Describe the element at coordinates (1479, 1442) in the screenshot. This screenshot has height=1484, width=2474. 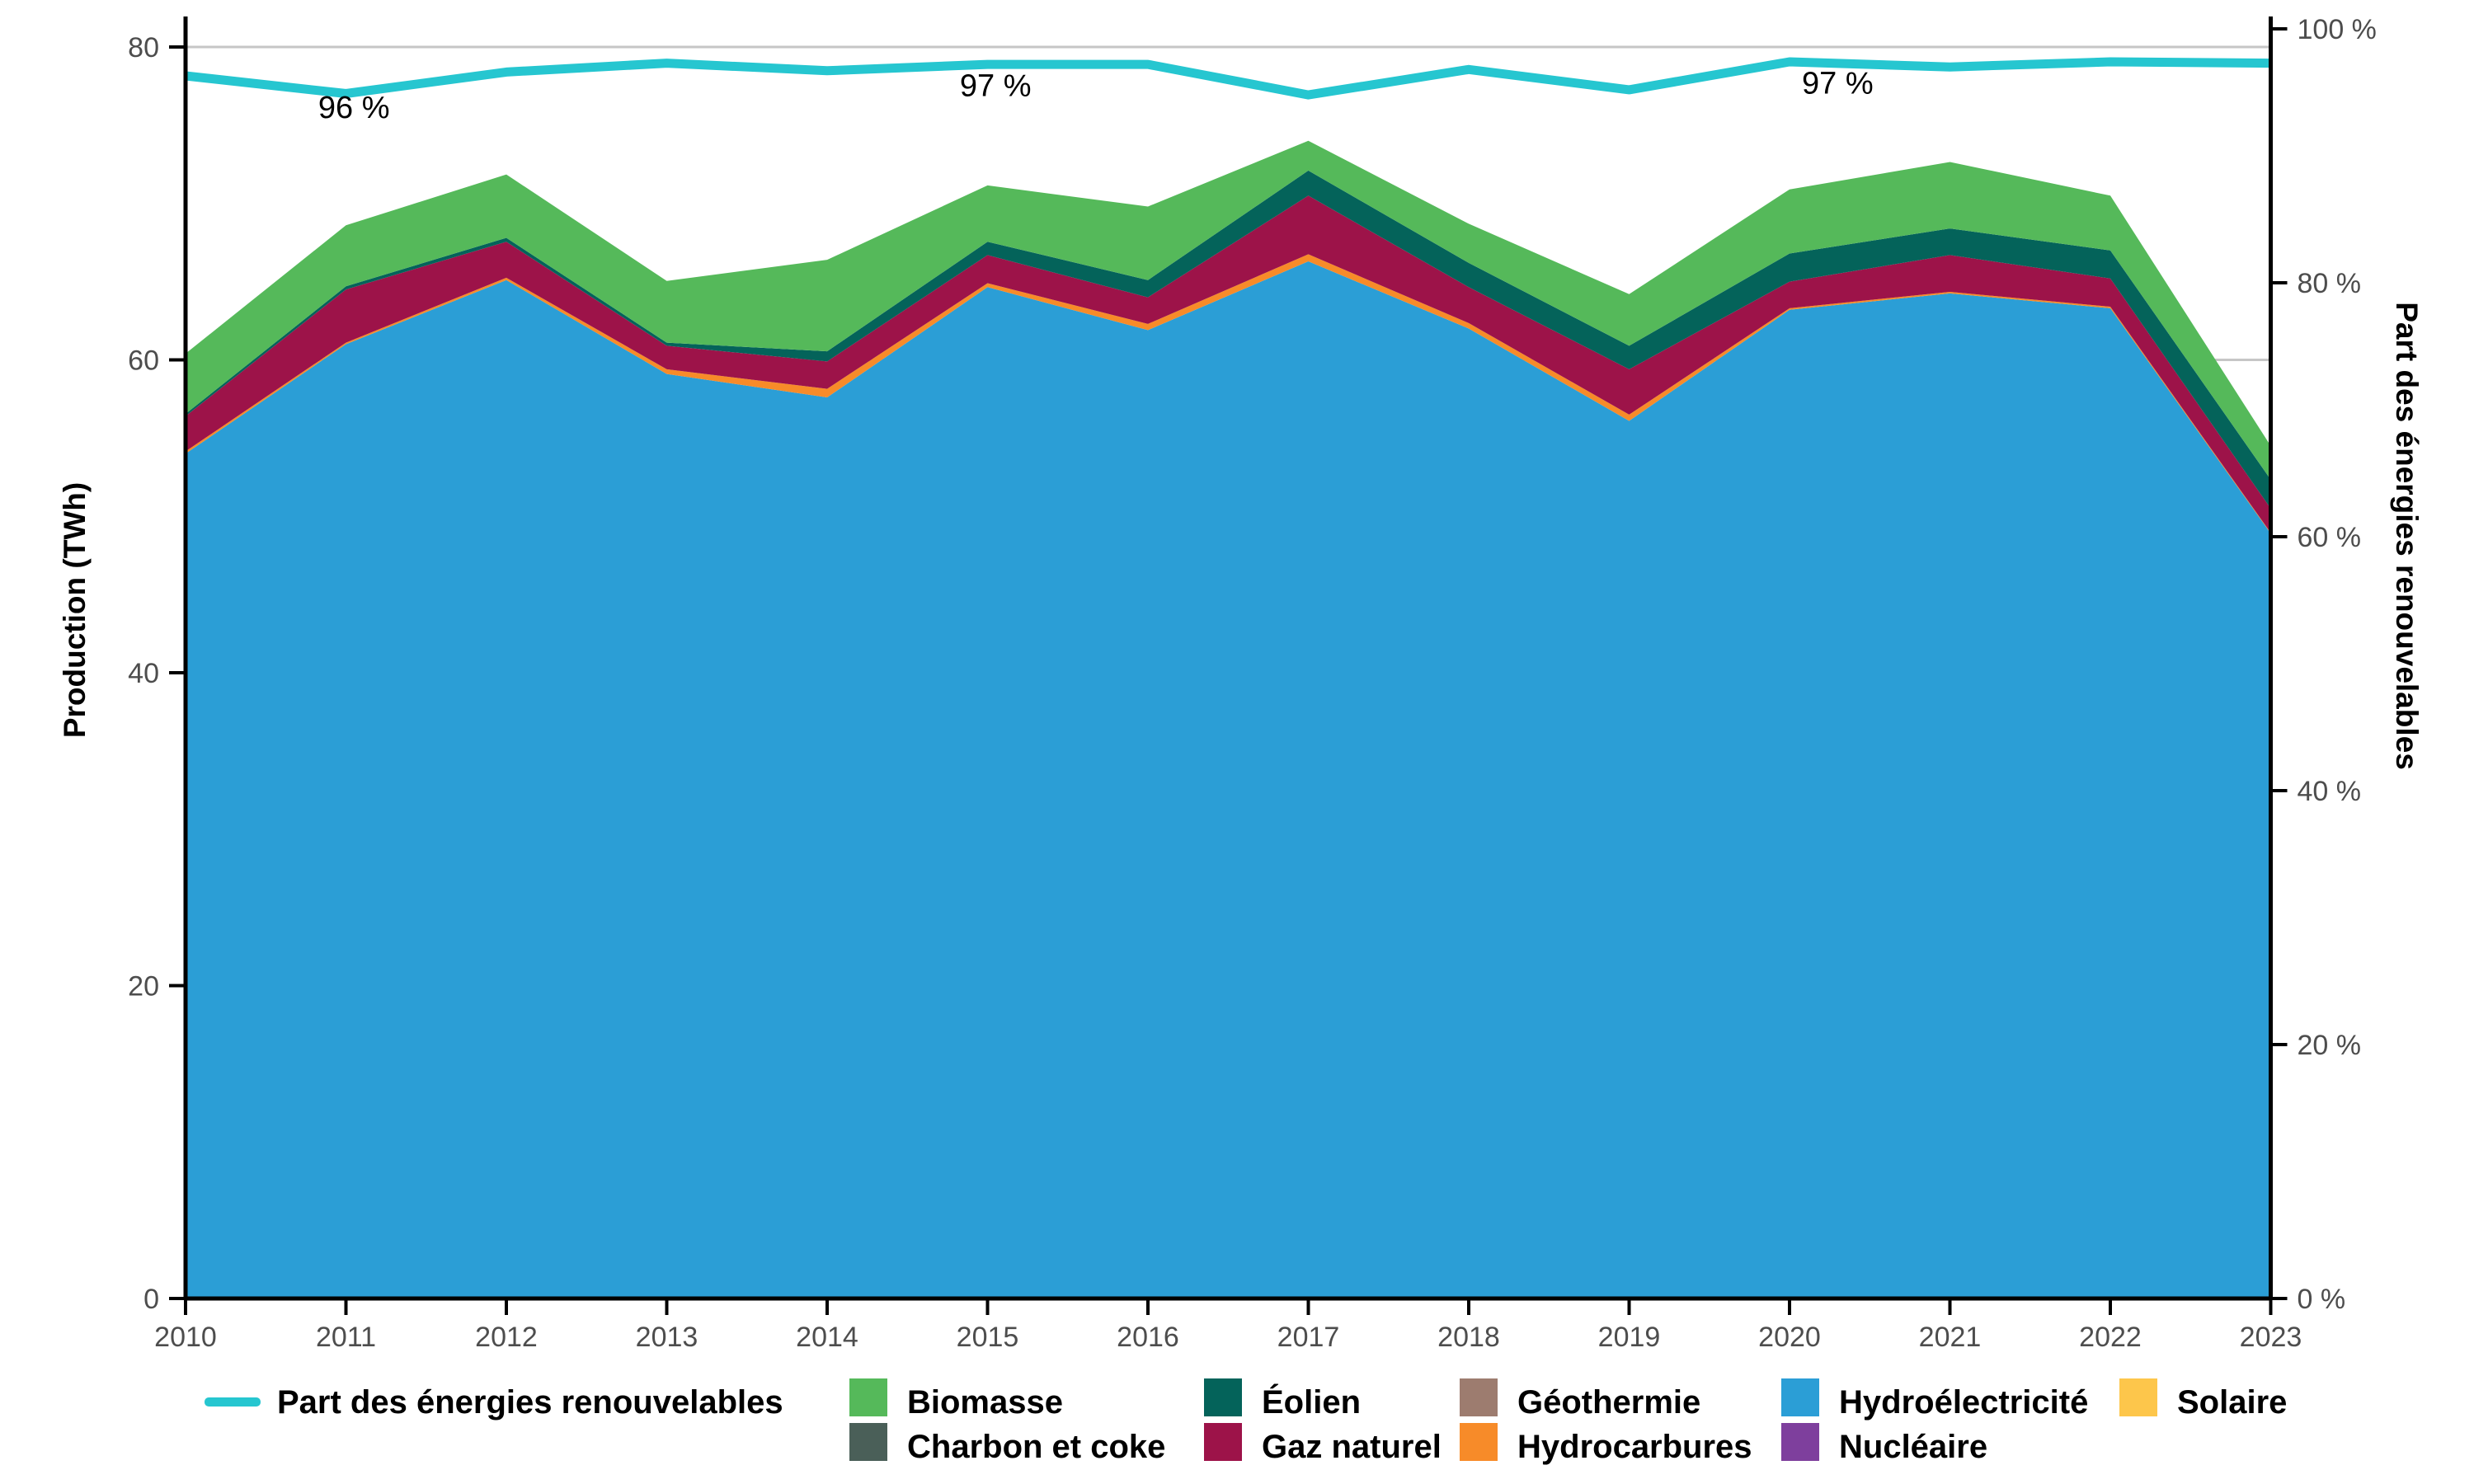
I see `legend-swatch-hydrocarbures` at that location.